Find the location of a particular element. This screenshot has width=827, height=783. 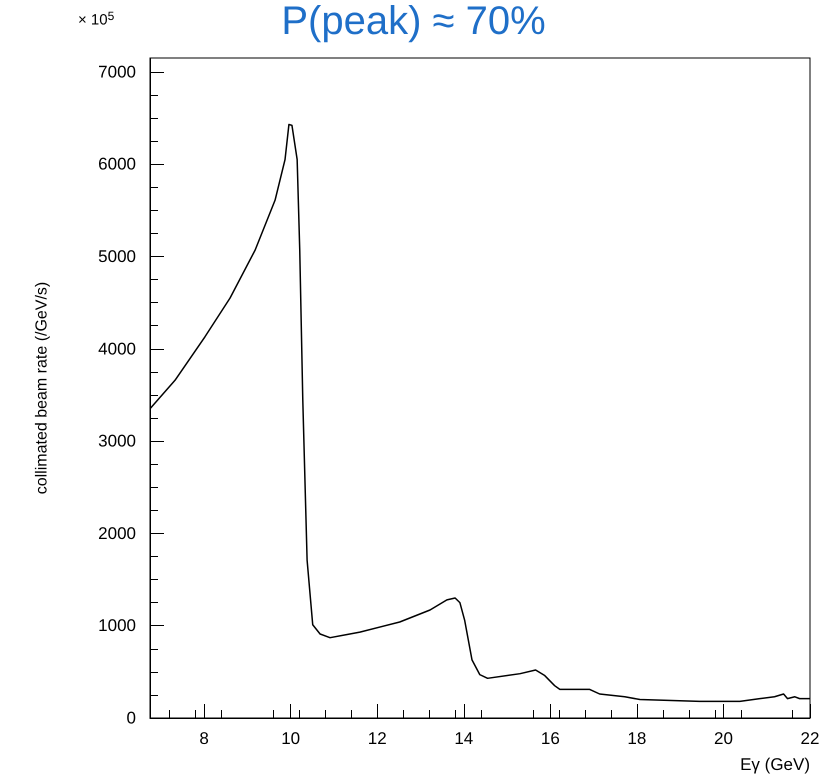

x-axis-title: Eγ (GeV) is located at coordinates (775, 764).